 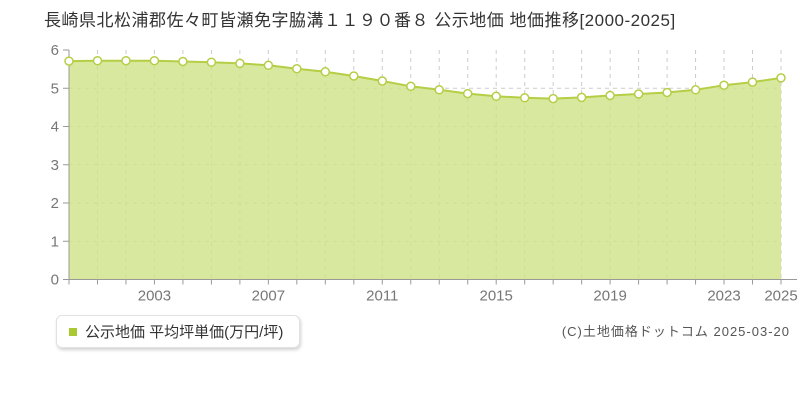 I want to click on data-point-2016, so click(x=524, y=98).